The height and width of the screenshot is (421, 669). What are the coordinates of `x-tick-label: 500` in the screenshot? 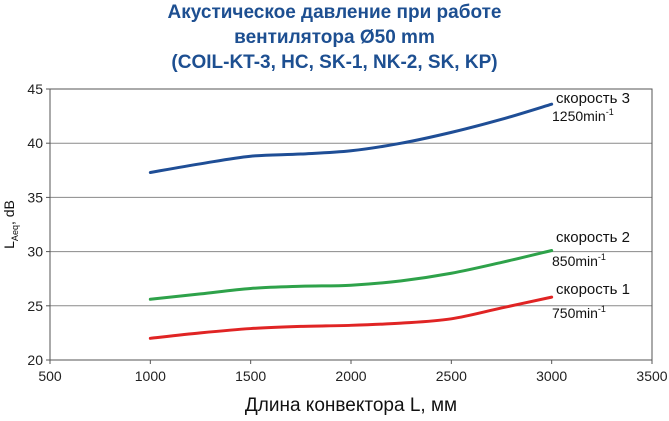 It's located at (50, 376).